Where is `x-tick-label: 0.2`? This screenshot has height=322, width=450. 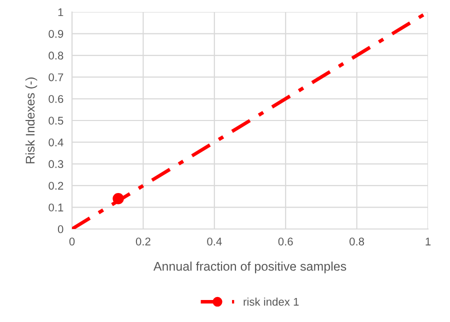 x-tick-label: 0.2 is located at coordinates (143, 242).